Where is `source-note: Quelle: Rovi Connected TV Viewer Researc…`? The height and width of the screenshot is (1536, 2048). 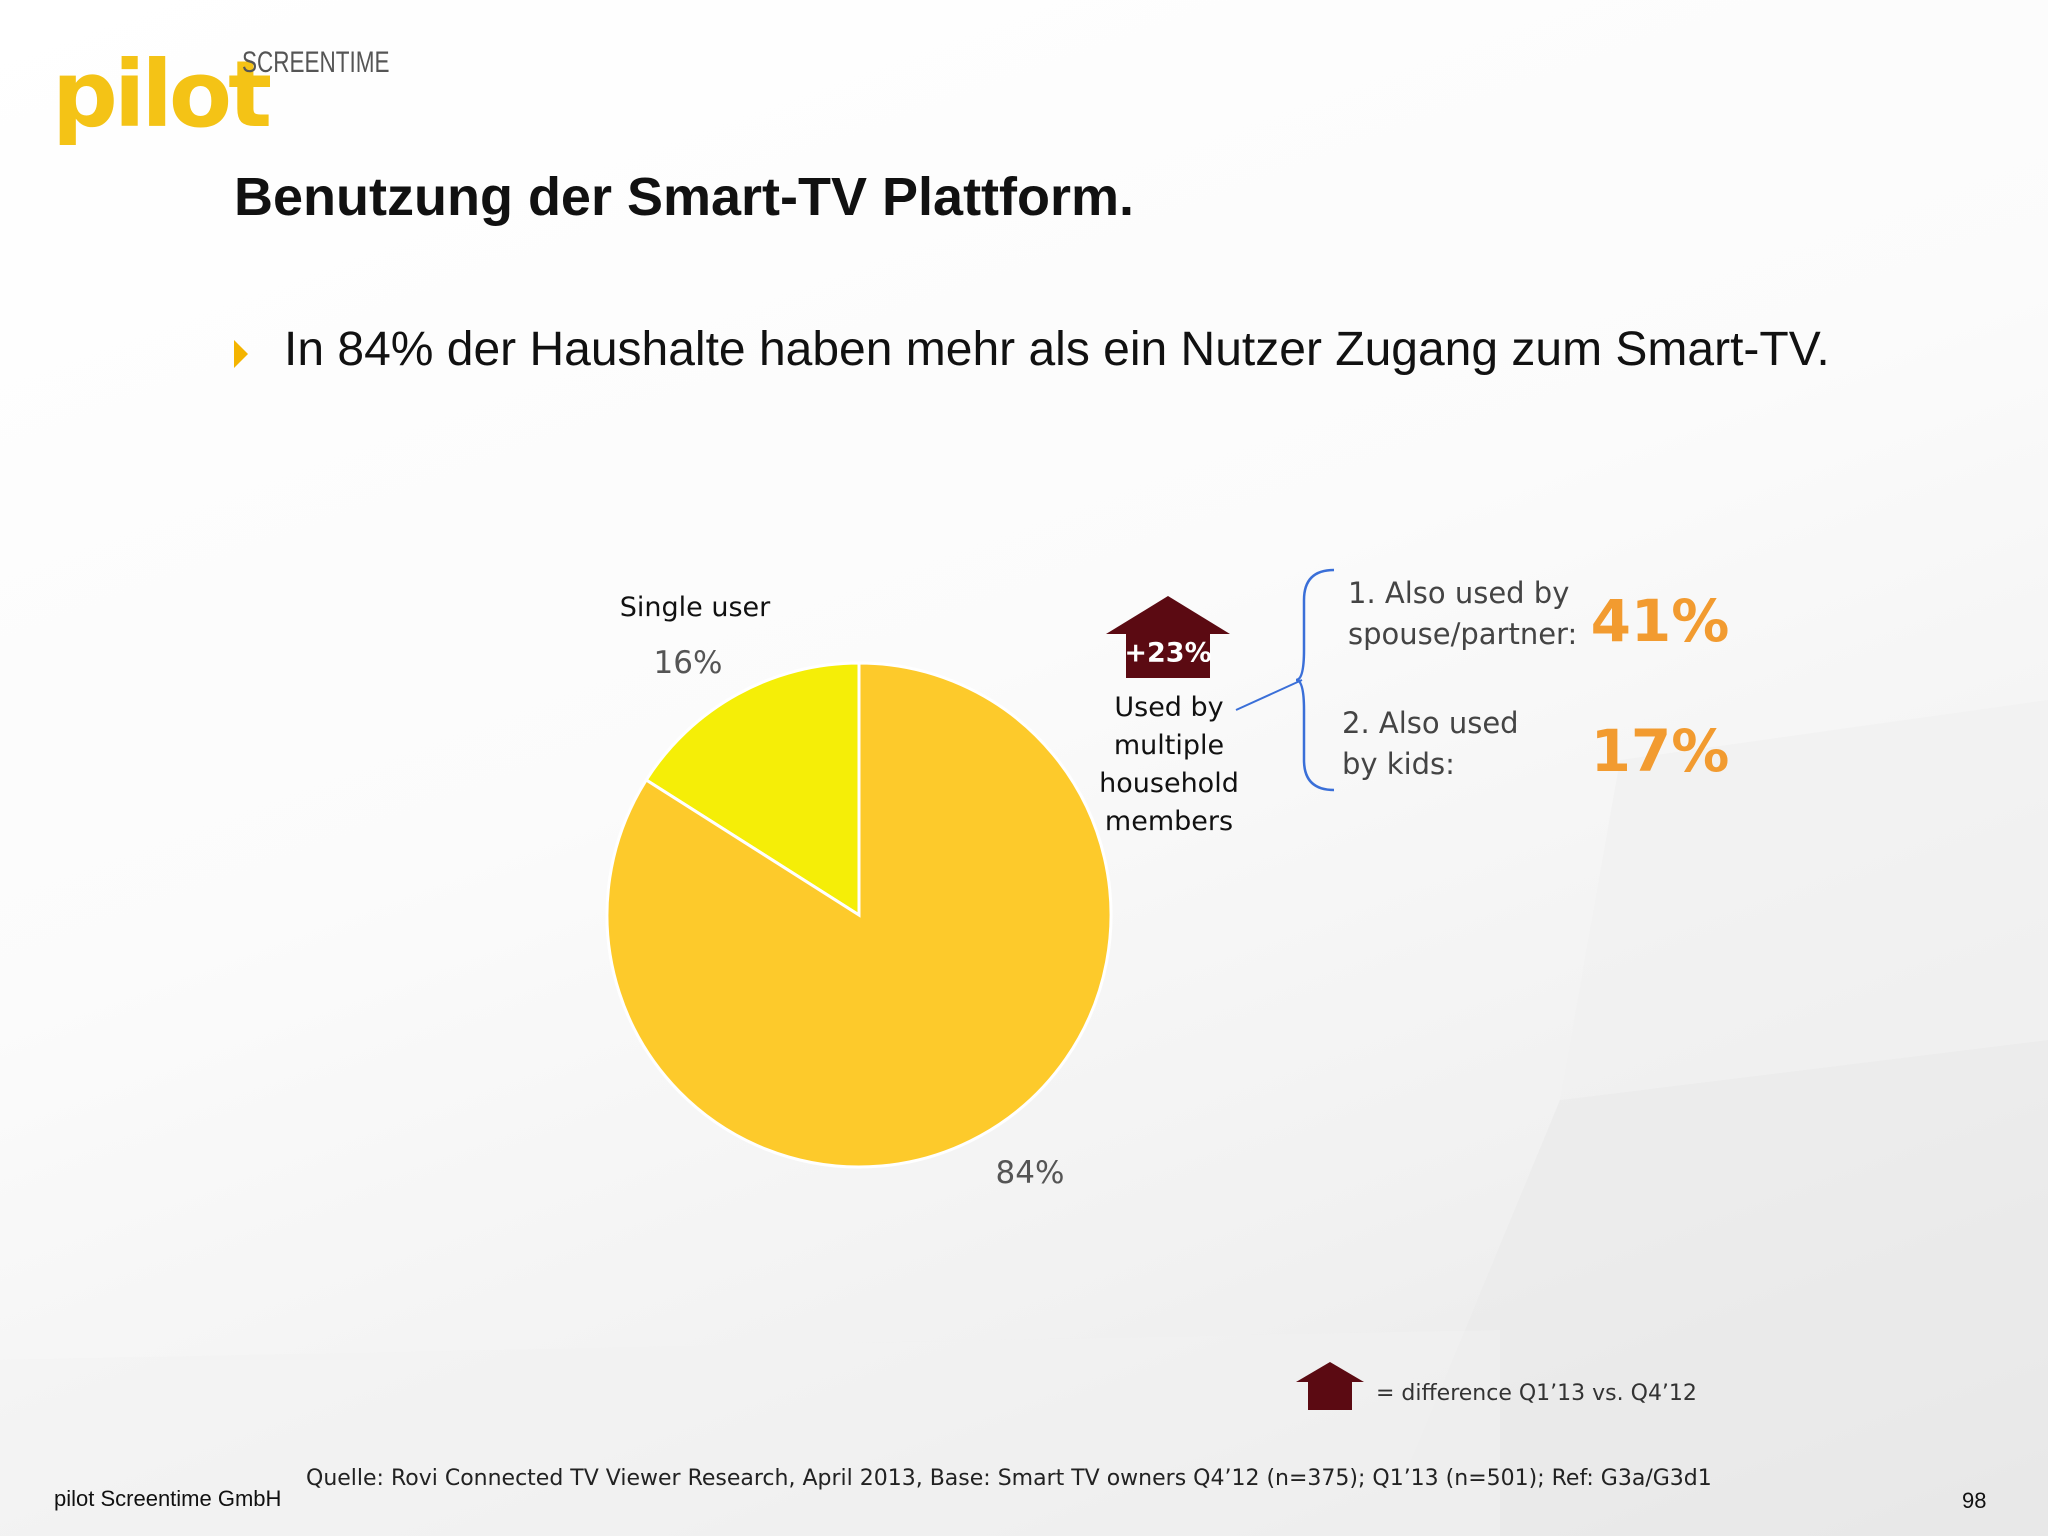 source-note: Quelle: Rovi Connected TV Viewer Researc… is located at coordinates (1009, 1478).